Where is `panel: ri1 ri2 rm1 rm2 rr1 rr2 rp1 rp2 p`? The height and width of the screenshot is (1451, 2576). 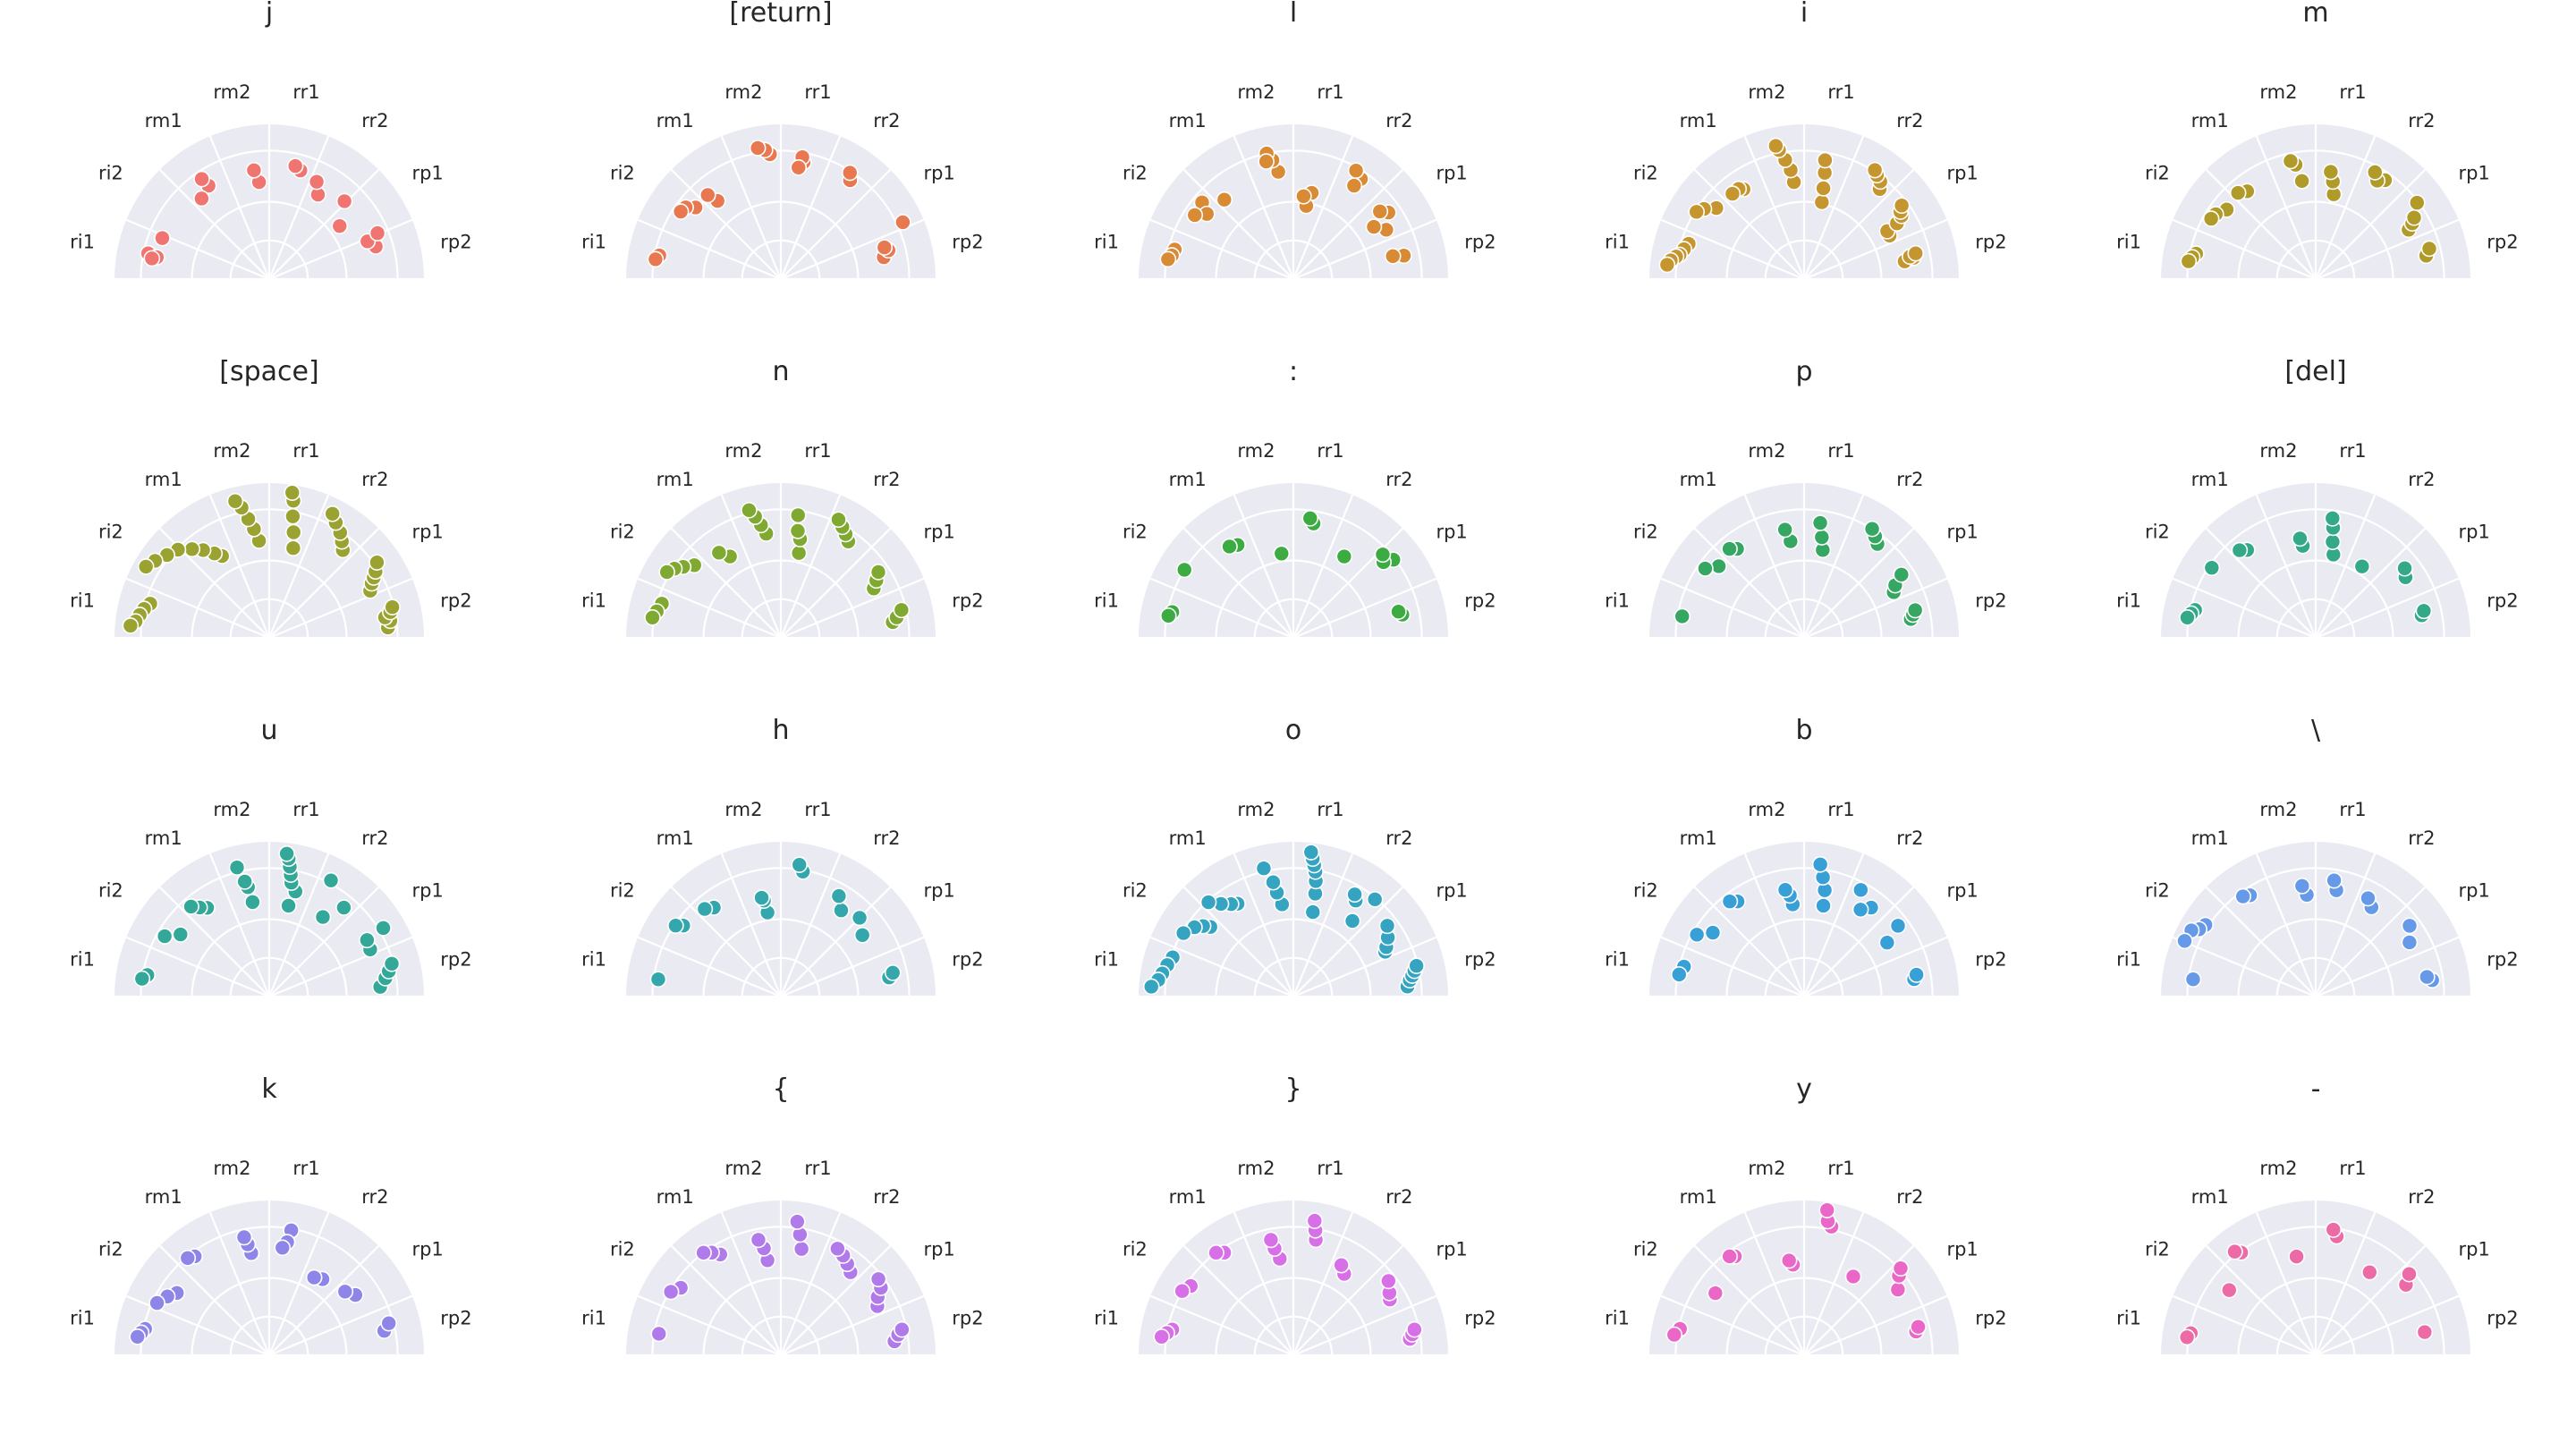 panel: ri1 ri2 rm1 rm2 rr1 rr2 rp1 rp2 p is located at coordinates (1806, 498).